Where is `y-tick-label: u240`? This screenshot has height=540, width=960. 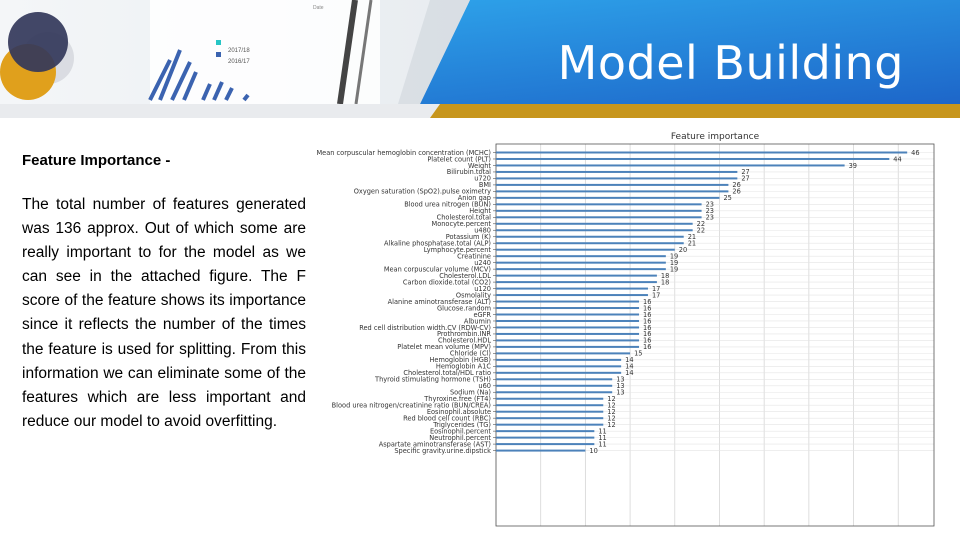
y-tick-label: u240 is located at coordinates (482, 263).